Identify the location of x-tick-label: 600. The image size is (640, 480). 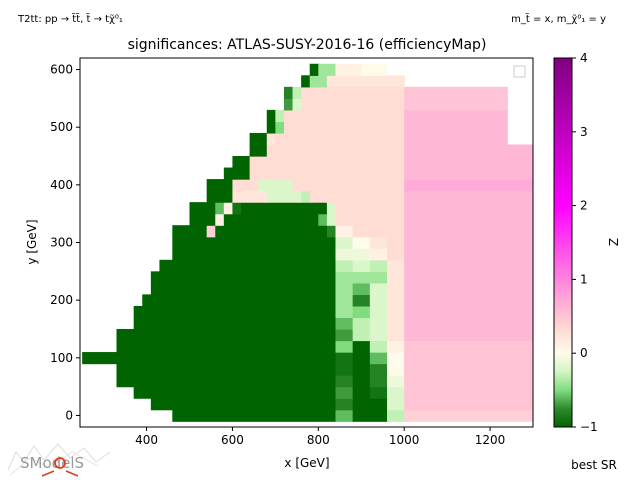
(232, 440).